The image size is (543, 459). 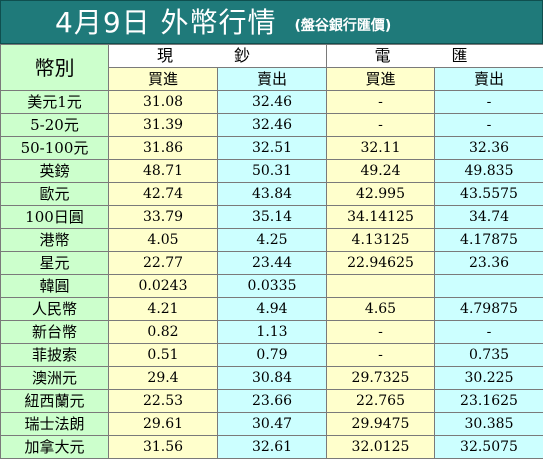 I want to click on currency-cell: 歐元, so click(x=55, y=194).